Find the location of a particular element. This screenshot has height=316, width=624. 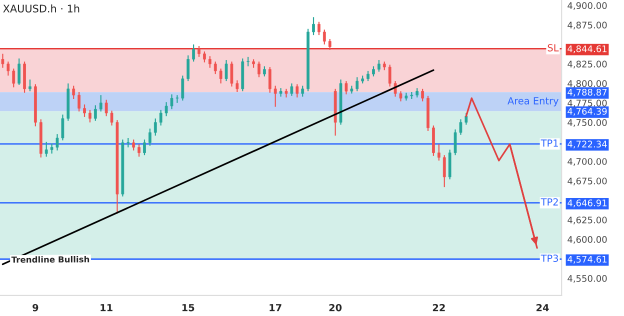

y-tick-label: 4,750.00 is located at coordinates (587, 123).